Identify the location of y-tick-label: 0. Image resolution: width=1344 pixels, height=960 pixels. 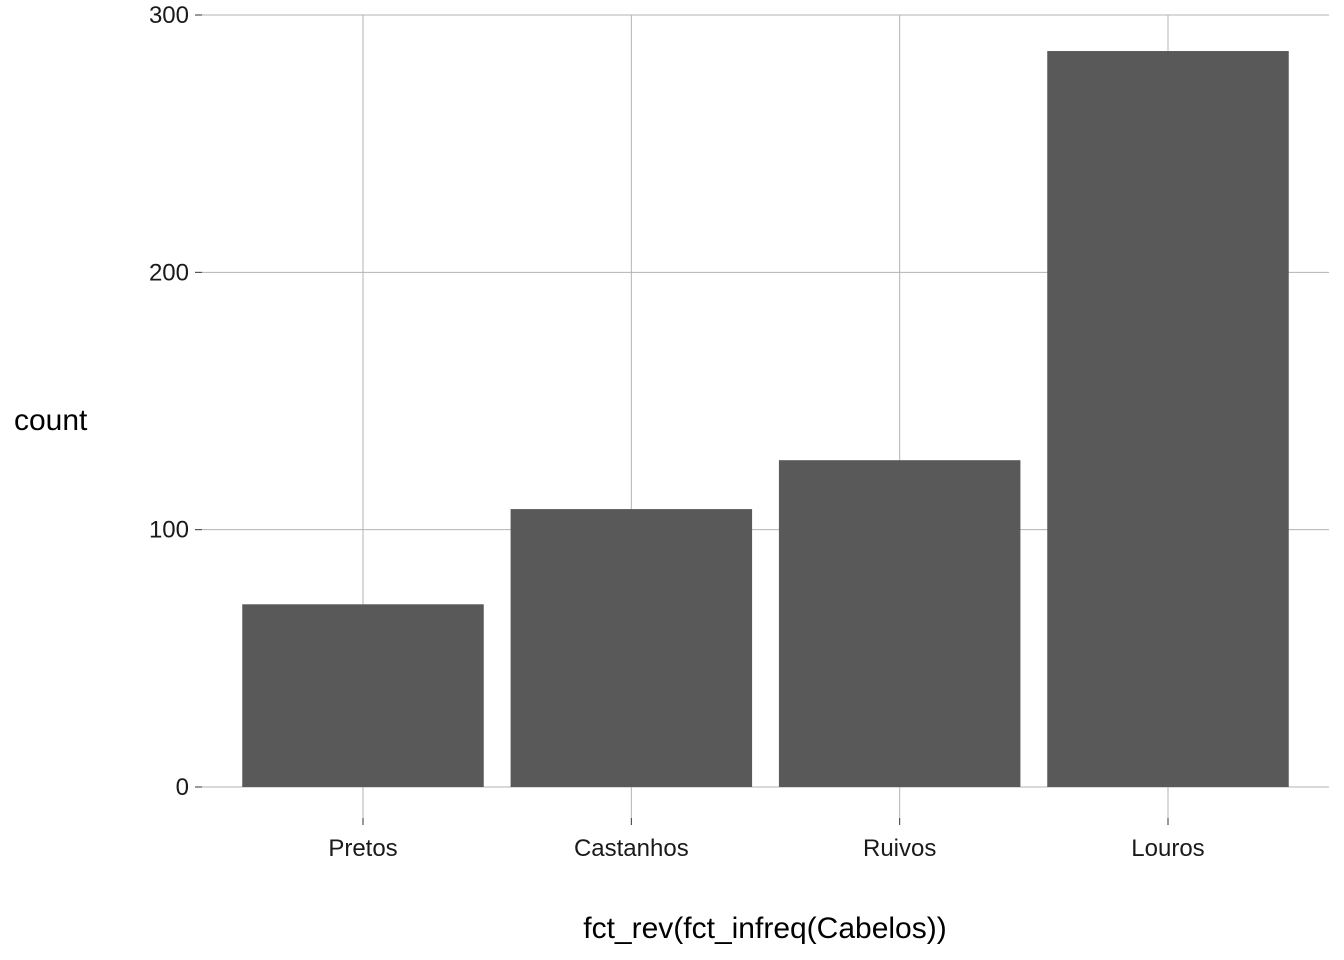
(182, 787).